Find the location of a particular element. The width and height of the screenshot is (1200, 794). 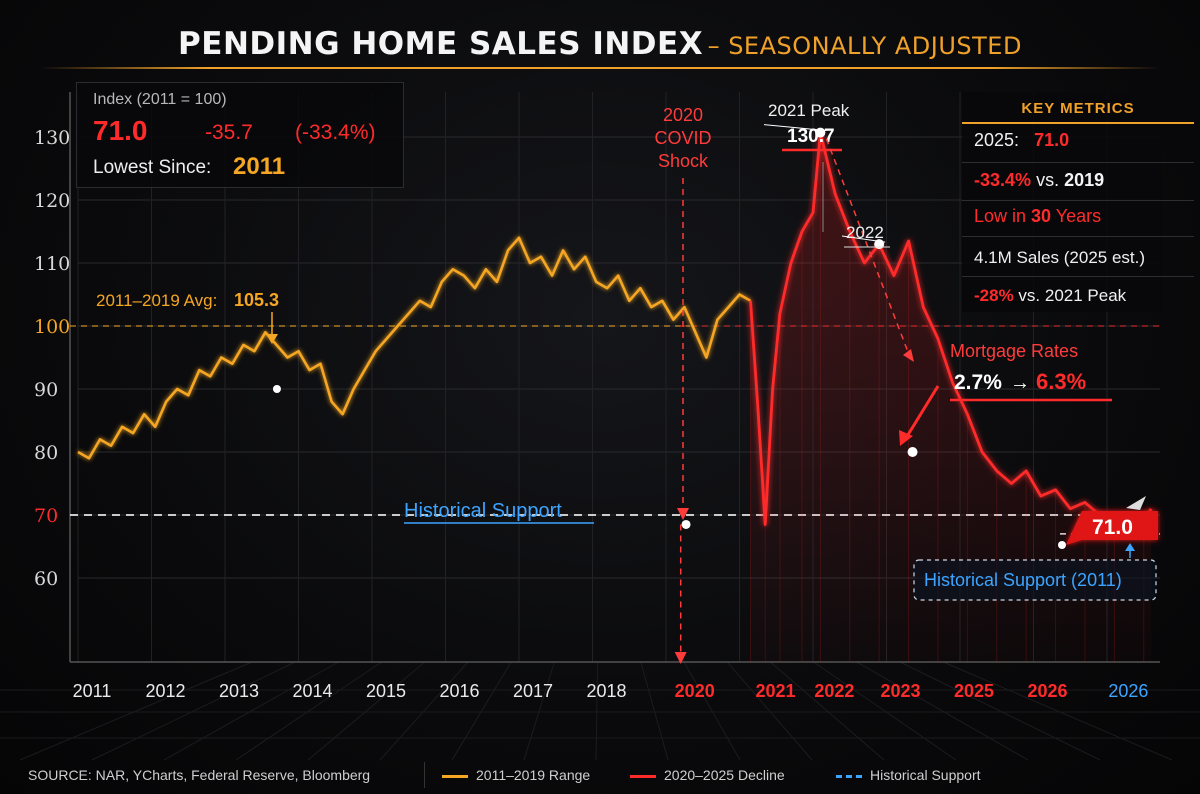

metric-low-num: 30 is located at coordinates (1041, 216).